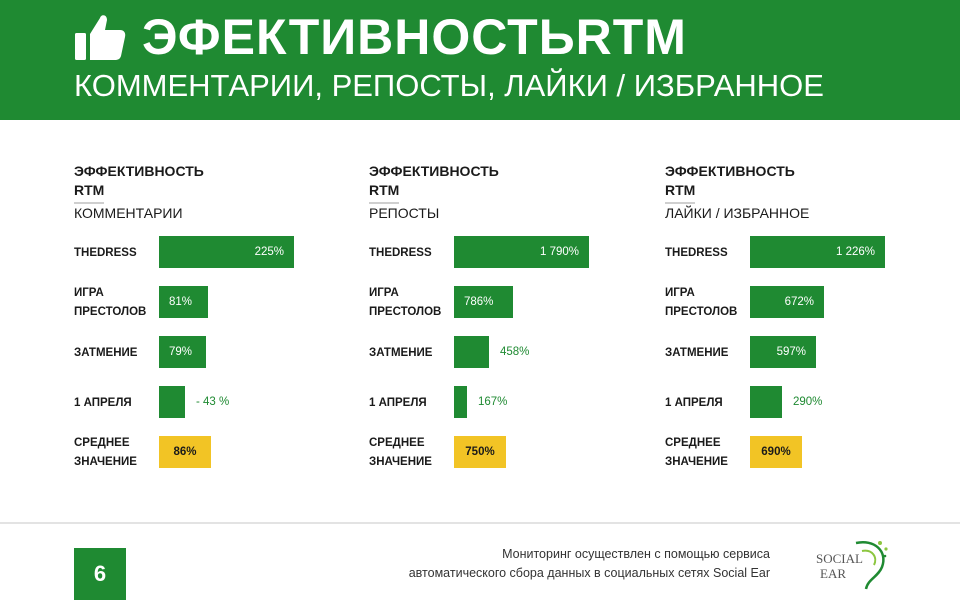 The height and width of the screenshot is (600, 960). Describe the element at coordinates (810, 453) in the screenshot. I see `bar-row: СРЕДНЕЕ ЗНАЧЕНИЕ 690%` at that location.